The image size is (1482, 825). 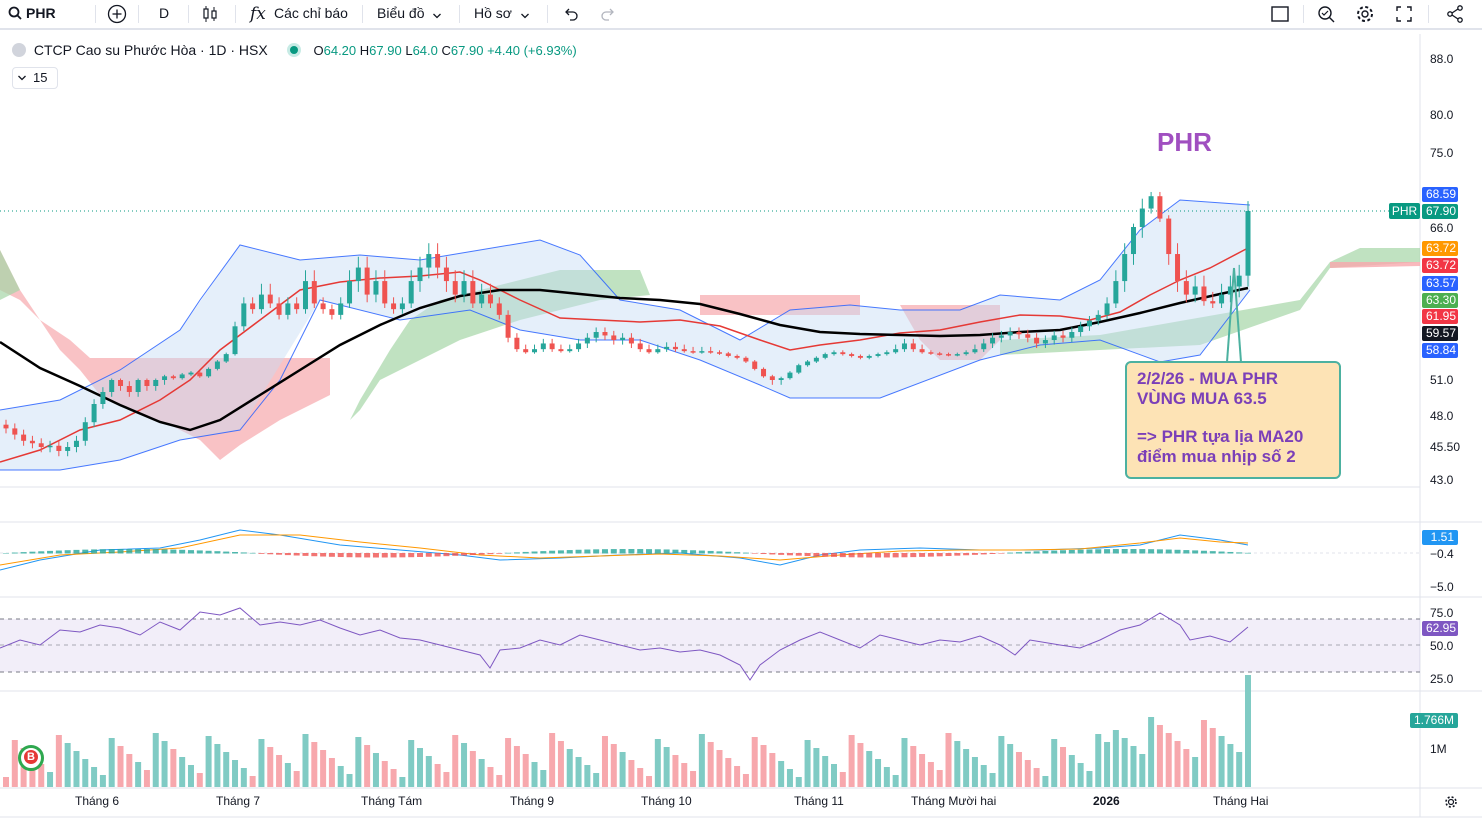 I want to click on legend-title: CTCP Cao su Phước Hòa · 1D · HSX, so click(x=150, y=50).